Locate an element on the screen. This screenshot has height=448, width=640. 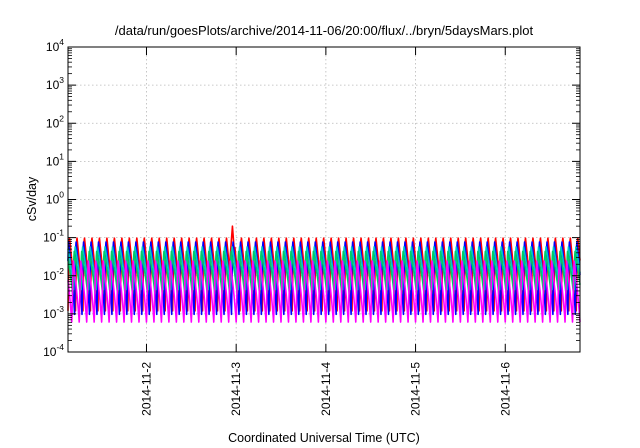
y-tick-label: 10⁻³ is located at coordinates (53, 312).